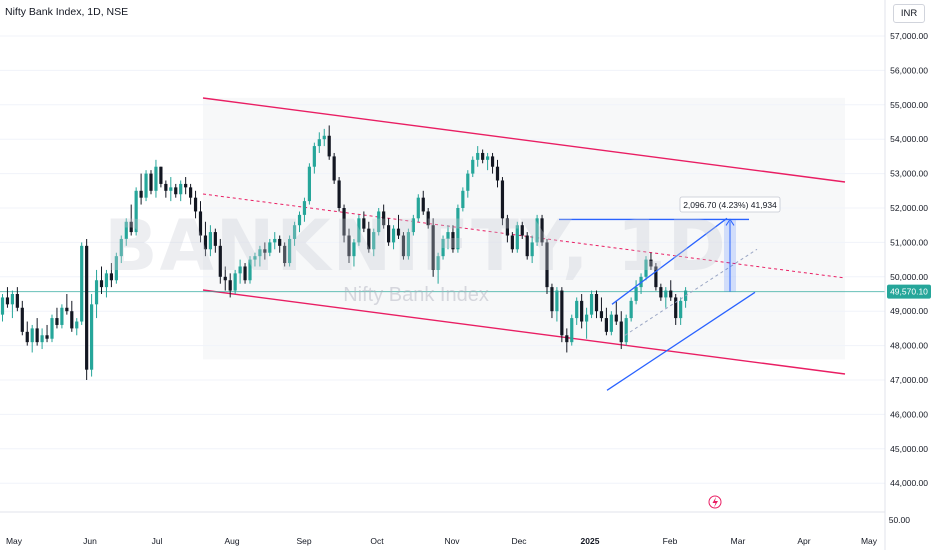 Image resolution: width=932 pixels, height=555 pixels. I want to click on last-price-tag: 49,570.10, so click(909, 291).